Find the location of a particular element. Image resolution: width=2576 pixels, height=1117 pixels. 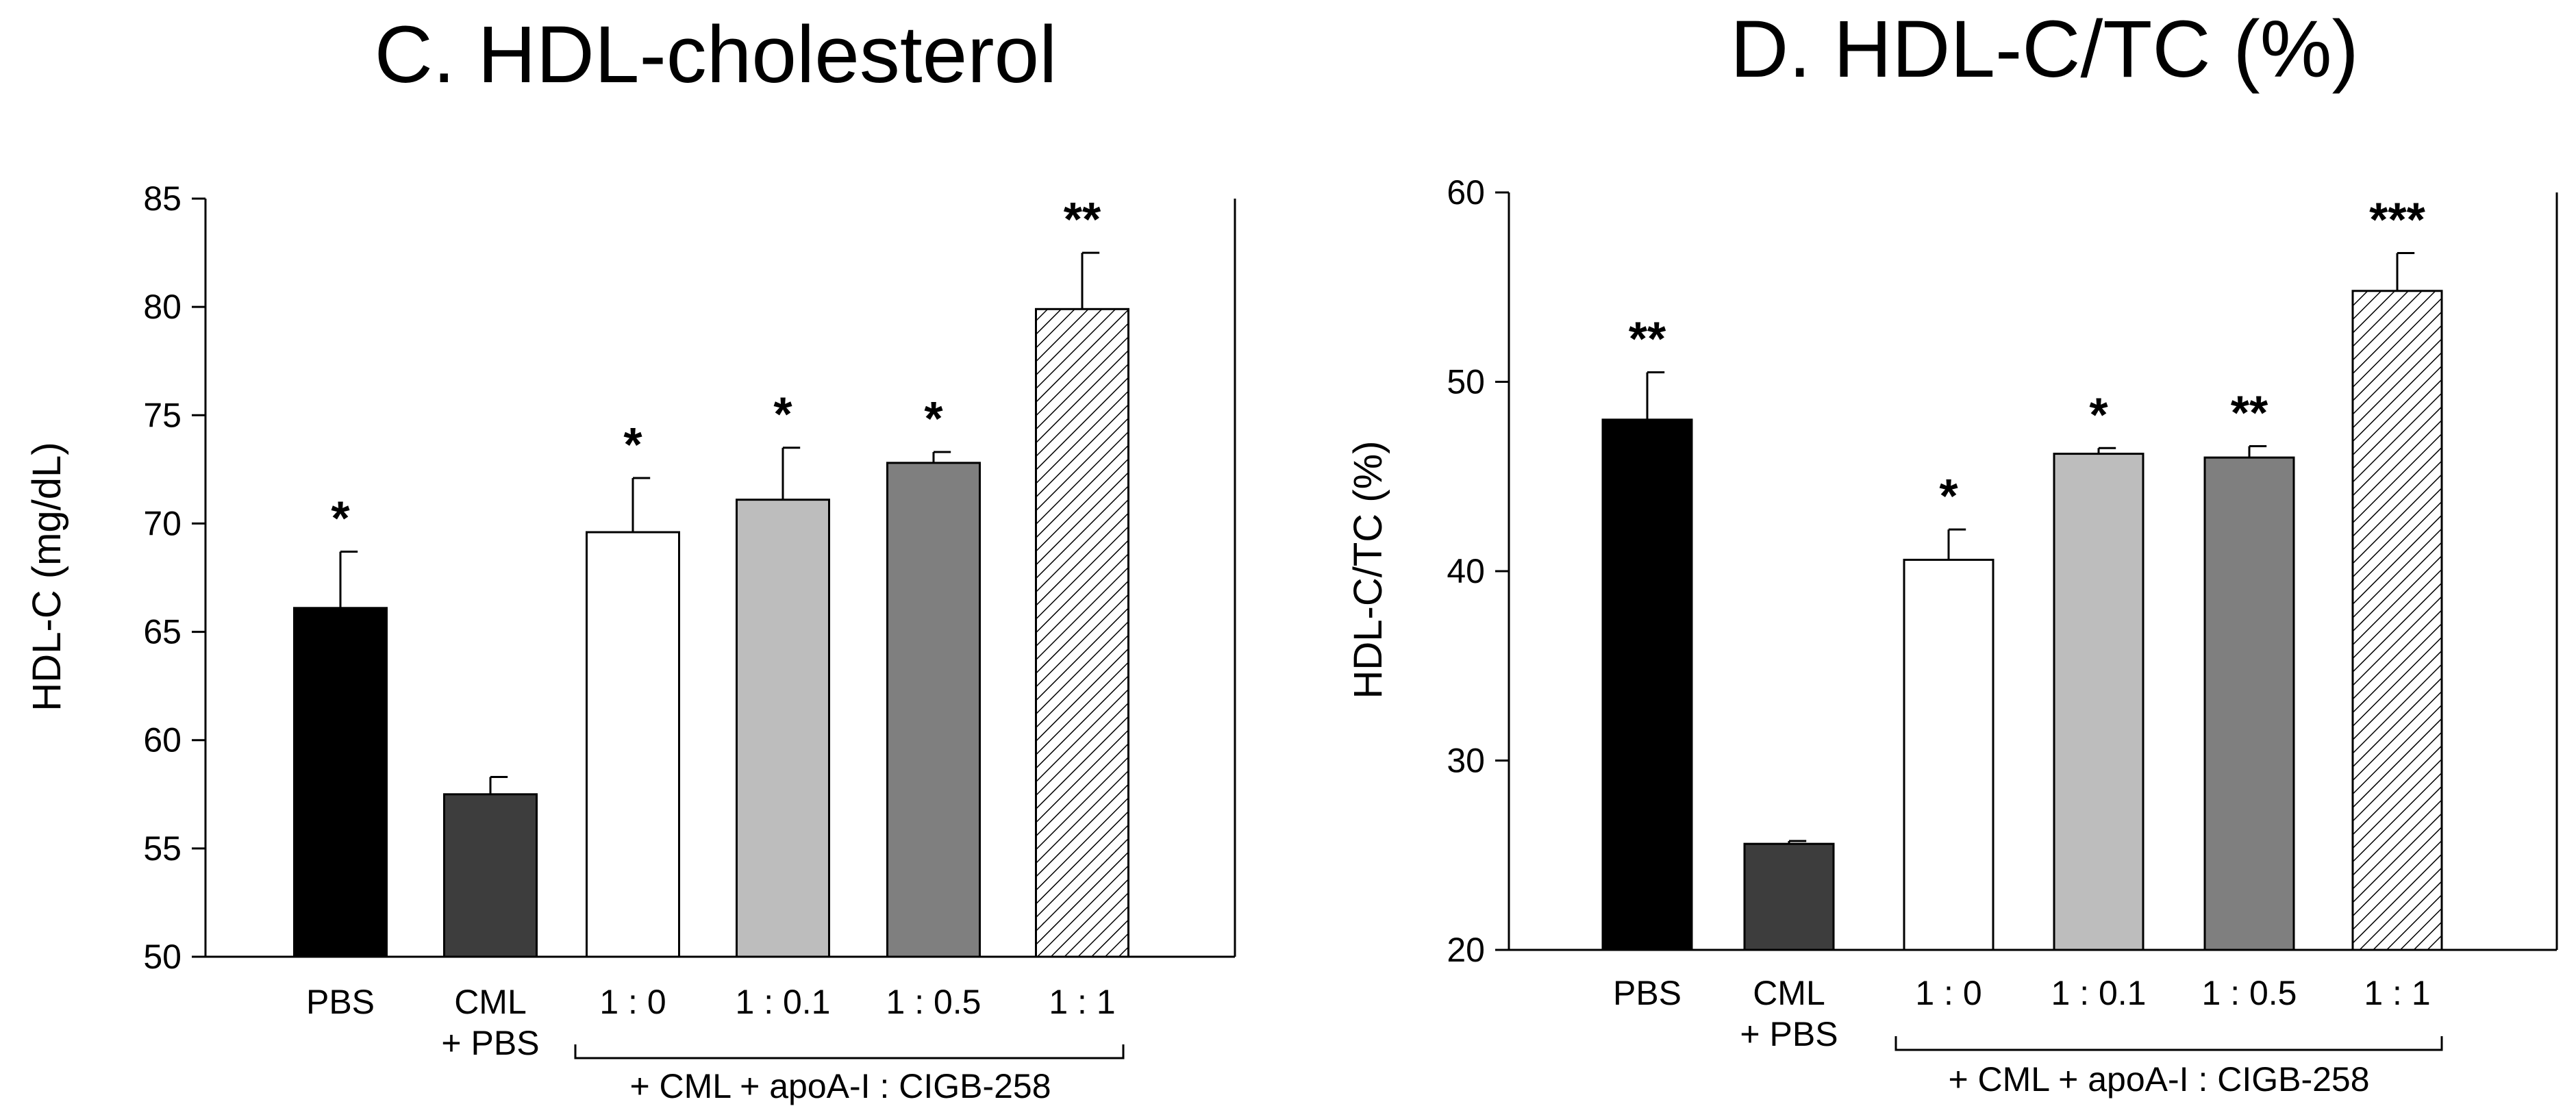

panel-d-y-tick-label: 40 is located at coordinates (1466, 571).